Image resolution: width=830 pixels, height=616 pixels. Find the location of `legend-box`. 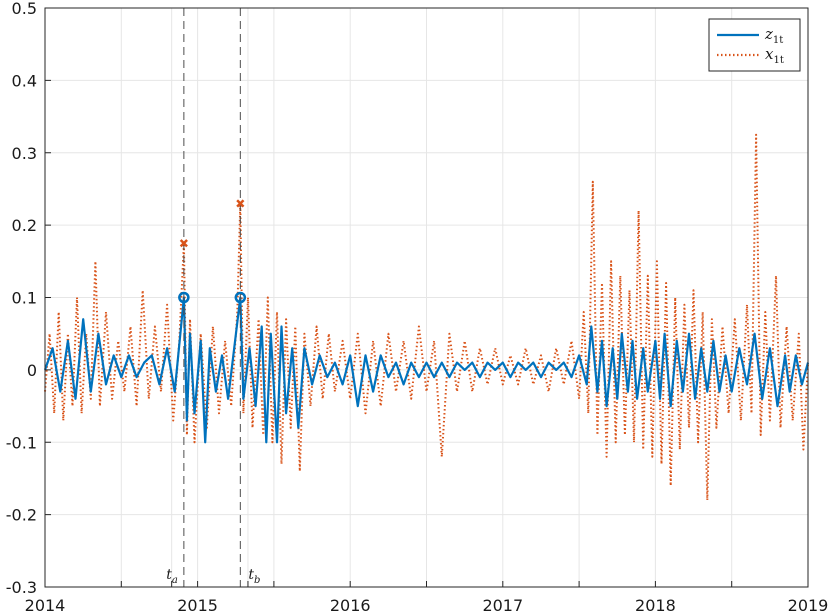

legend-box is located at coordinates (754, 45).